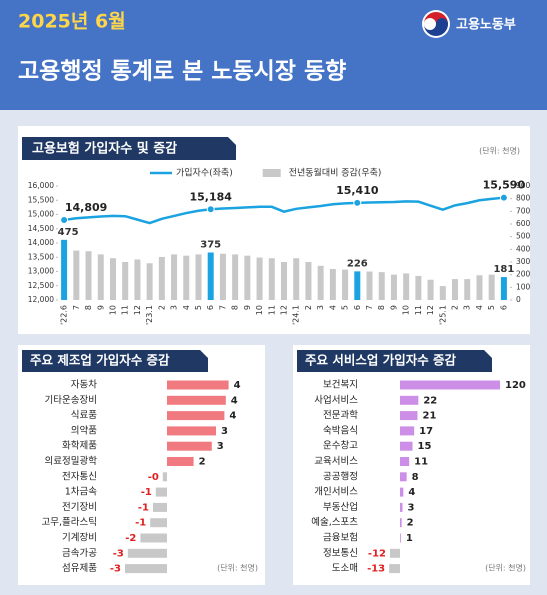 The width and height of the screenshot is (547, 595). I want to click on y2-tick-label: 600, so click(523, 223).